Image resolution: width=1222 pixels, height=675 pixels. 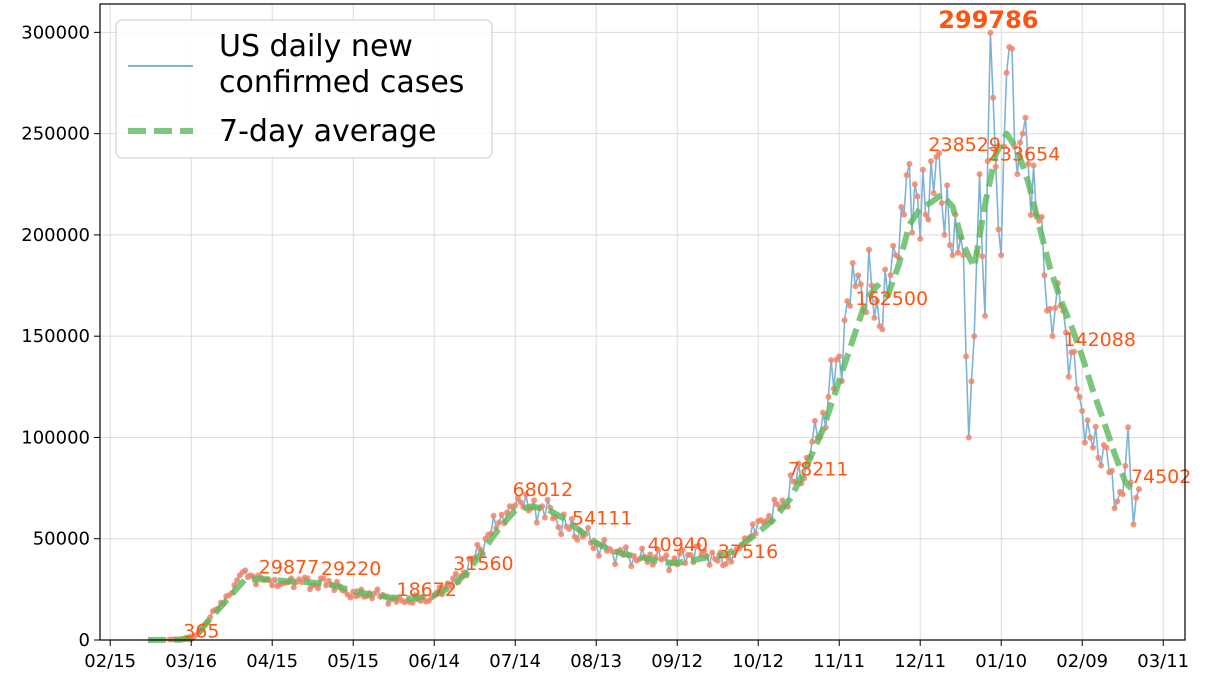 I want to click on annotation-label: 37516, so click(x=748, y=552).